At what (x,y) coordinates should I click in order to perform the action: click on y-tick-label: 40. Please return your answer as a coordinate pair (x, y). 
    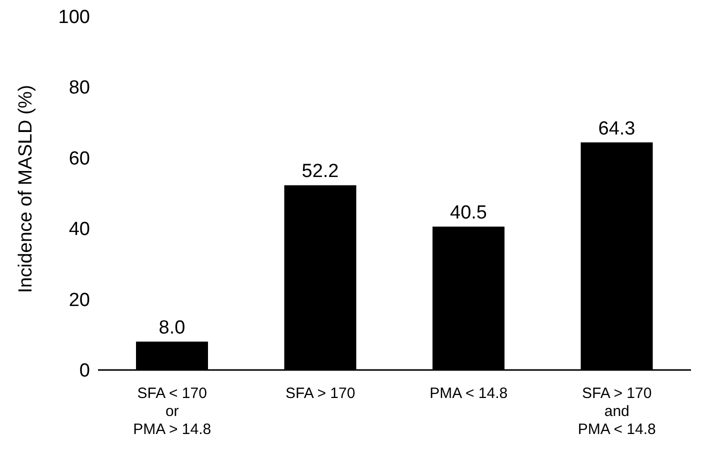
    Looking at the image, I should click on (79, 229).